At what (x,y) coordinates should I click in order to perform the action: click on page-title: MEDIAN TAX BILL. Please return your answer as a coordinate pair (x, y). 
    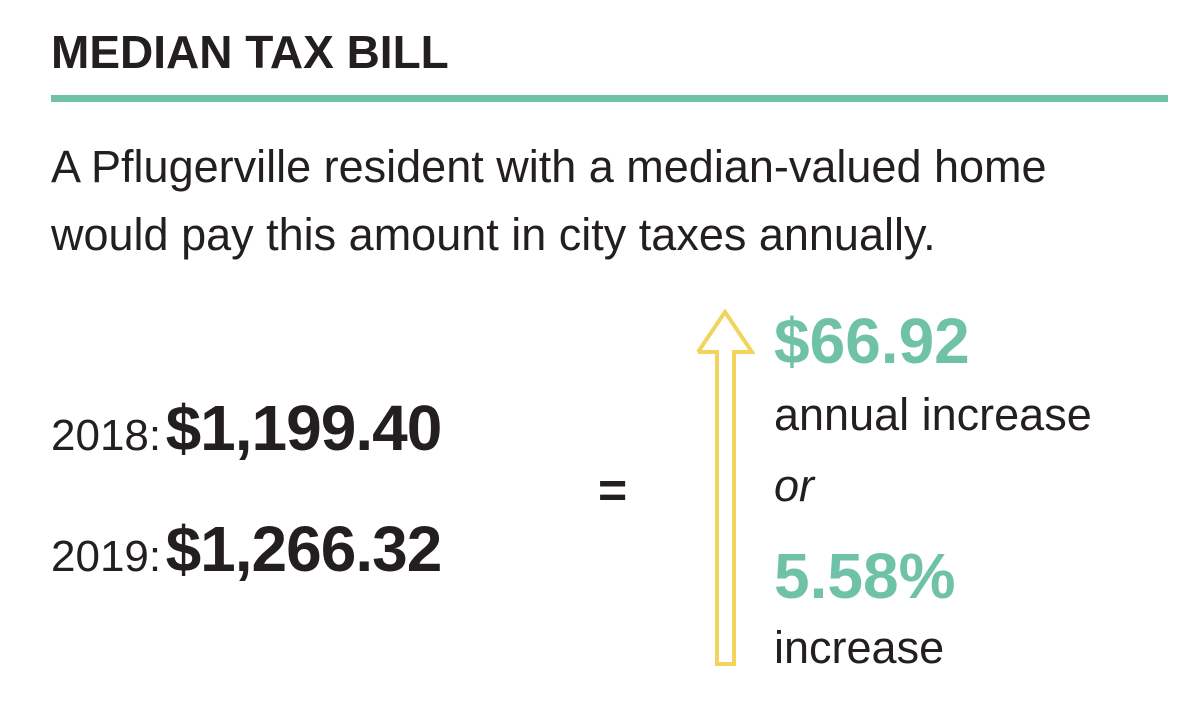
    Looking at the image, I should click on (250, 52).